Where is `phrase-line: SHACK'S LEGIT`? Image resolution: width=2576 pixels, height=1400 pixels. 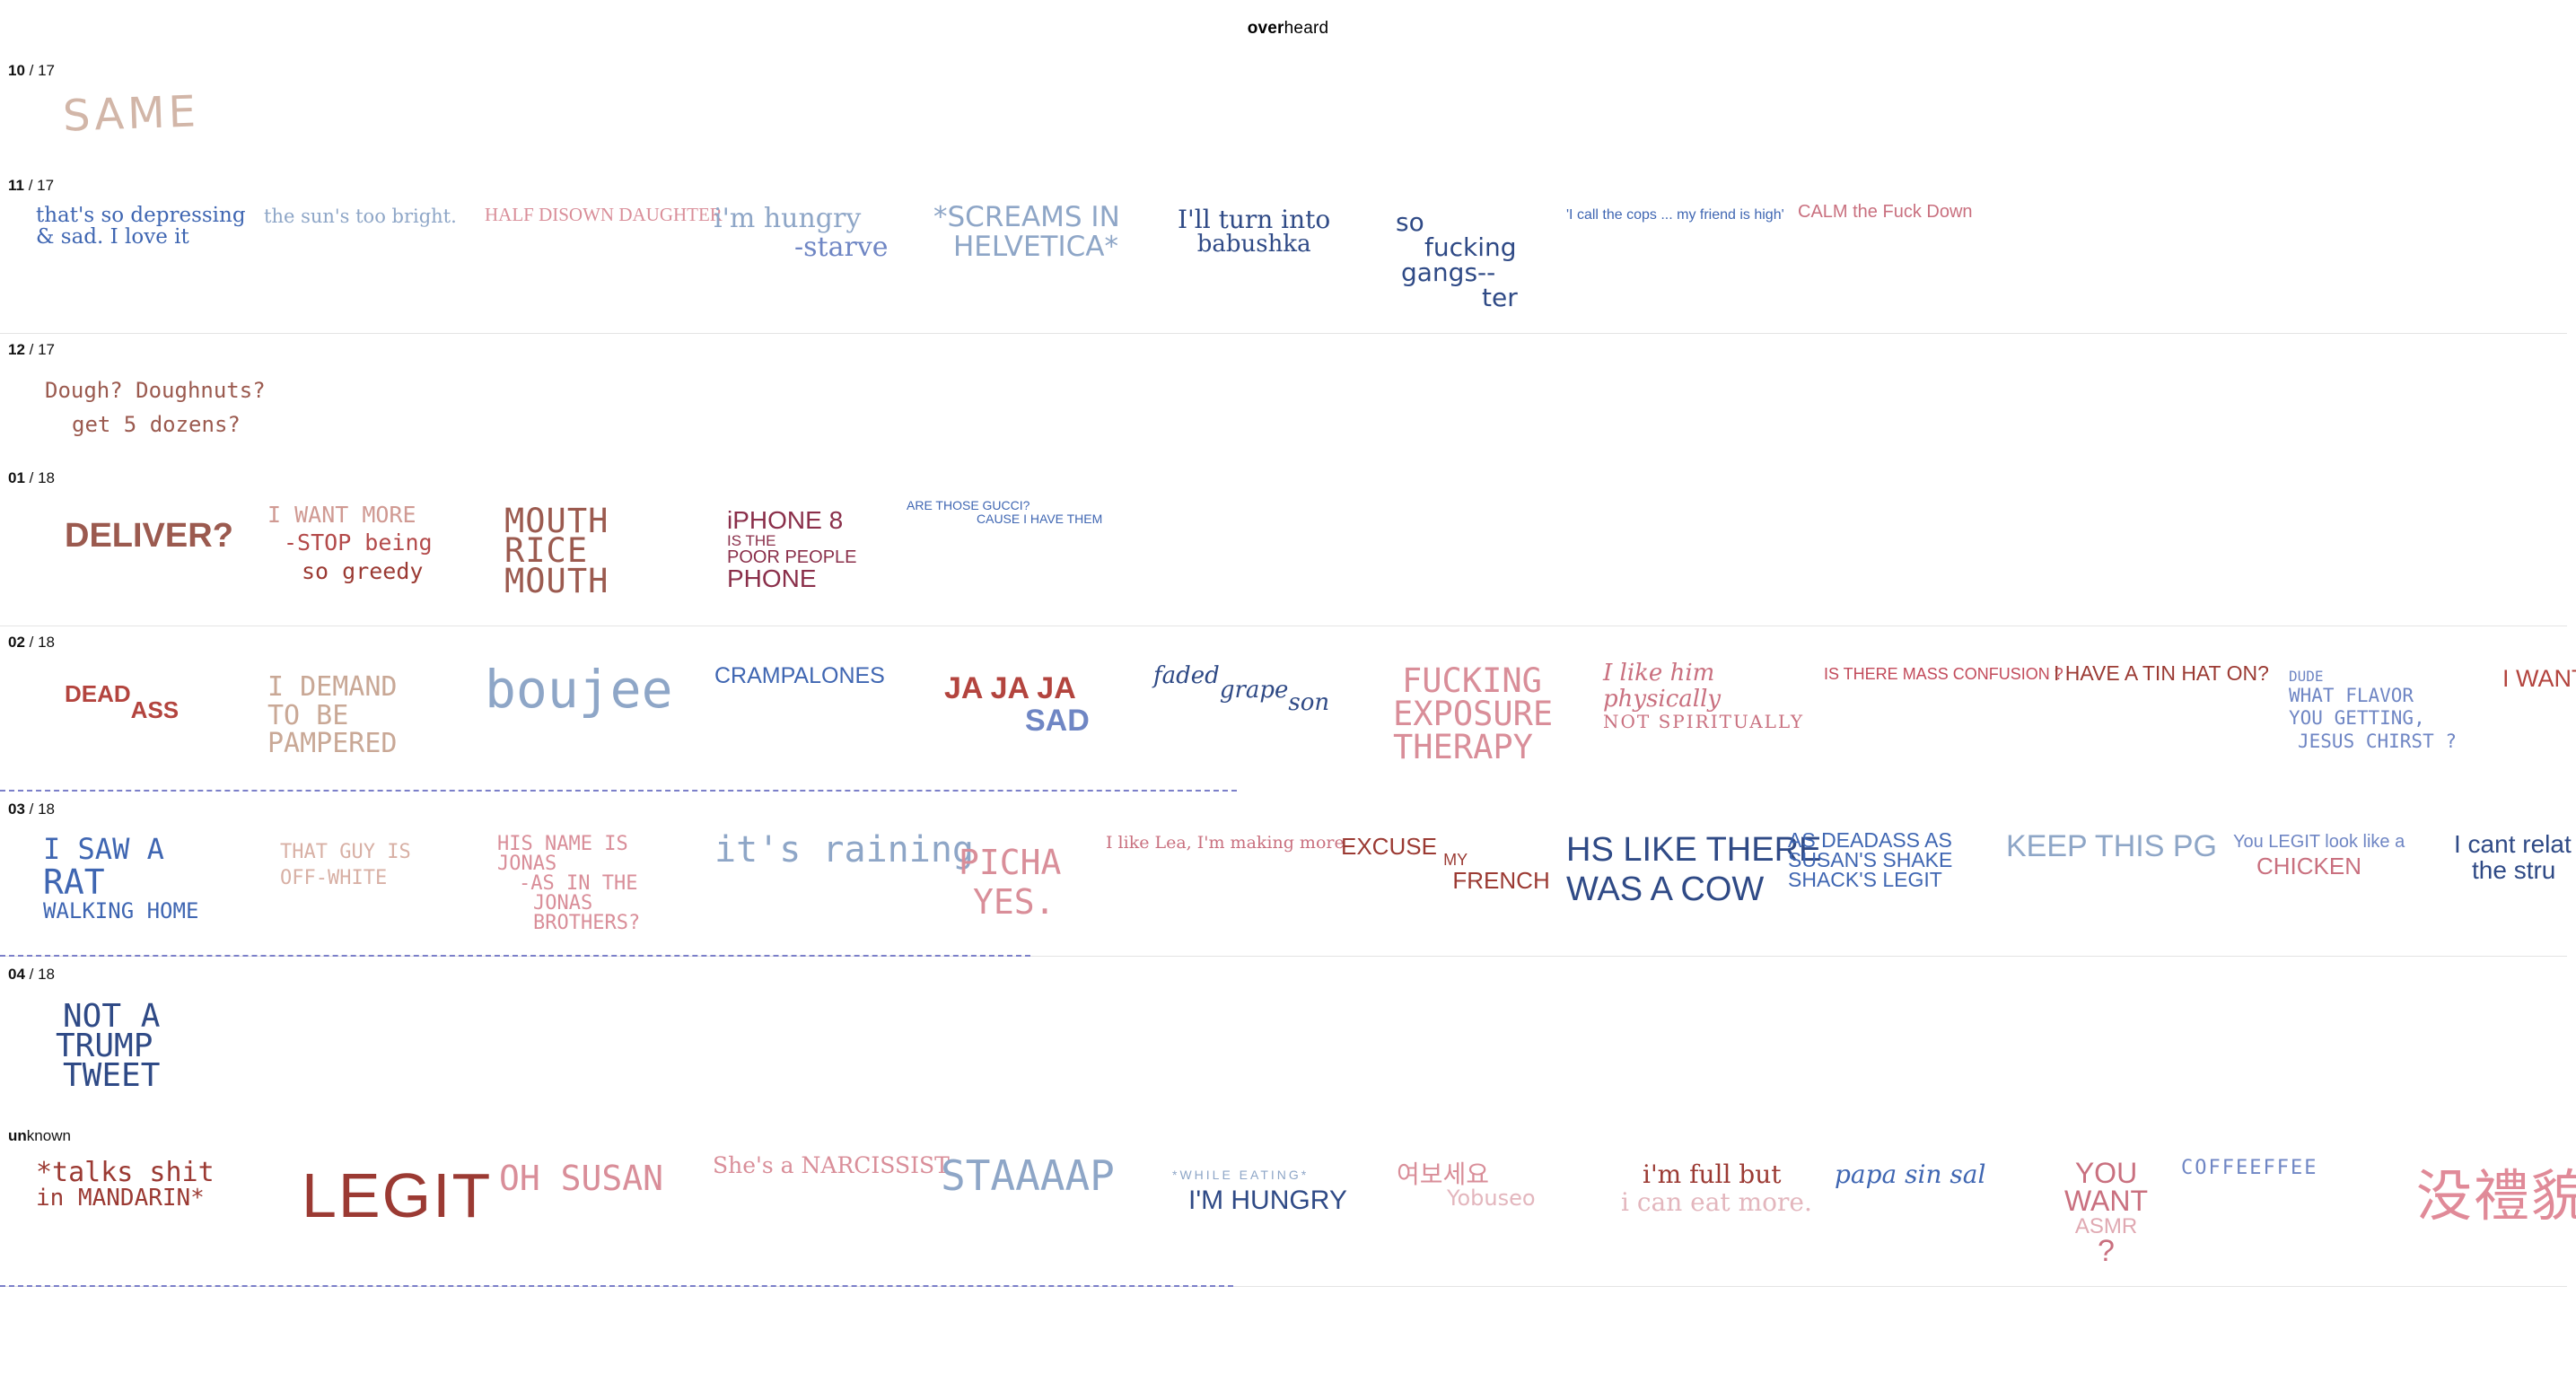
phrase-line: SHACK'S LEGIT is located at coordinates (1865, 879).